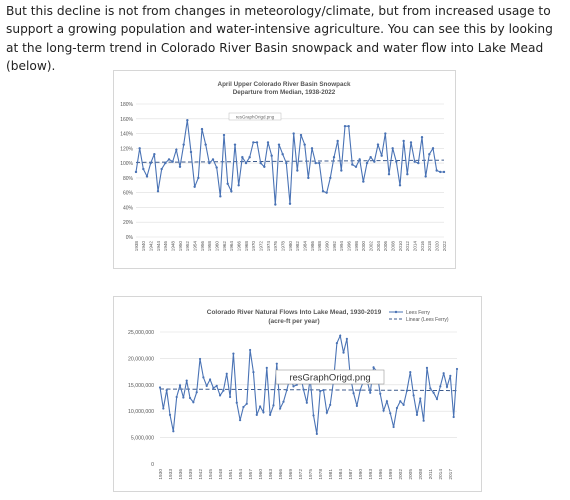 This screenshot has width=570, height=500. Describe the element at coordinates (128, 223) in the screenshot. I see `y-tick-label: 20%` at that location.